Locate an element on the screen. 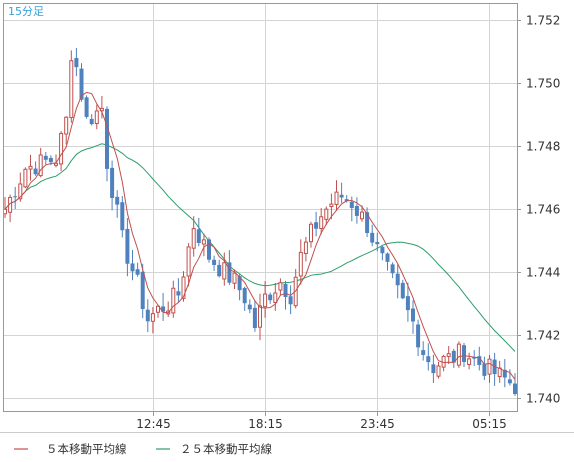 The width and height of the screenshot is (574, 462). y-axis: 1.752 1.750 1.748 1.746 1.744 1.742 1.740 is located at coordinates (538, 210).